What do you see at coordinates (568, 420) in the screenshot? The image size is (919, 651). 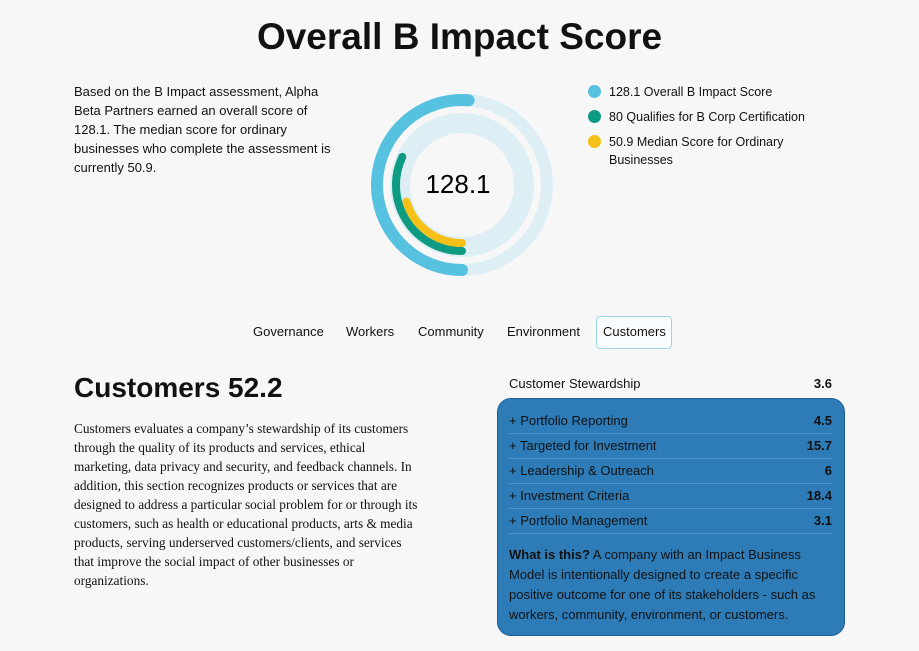 I see `detail-name: + Portfolio Reporting` at bounding box center [568, 420].